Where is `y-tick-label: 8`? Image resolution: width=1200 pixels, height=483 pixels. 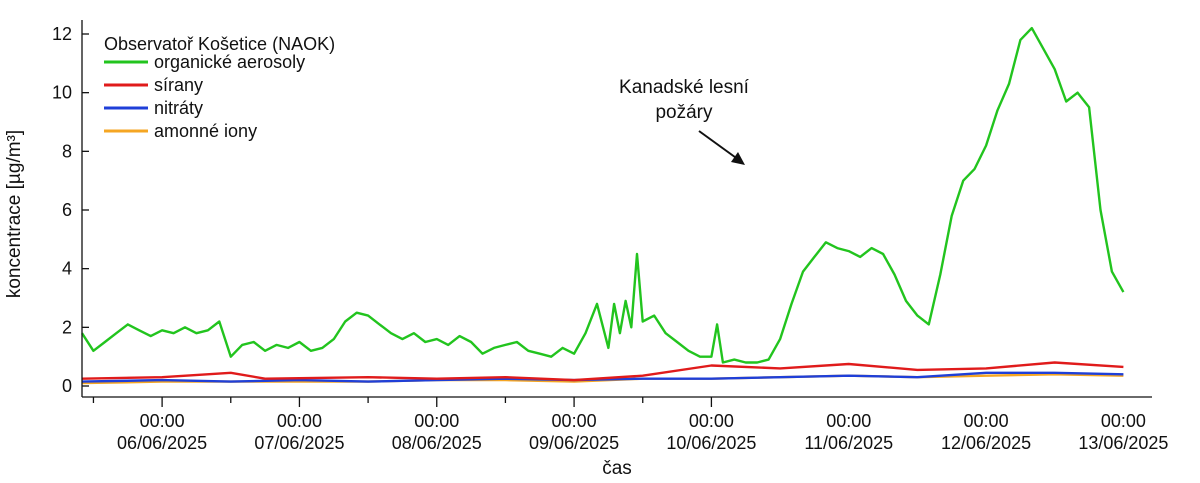
y-tick-label: 8 is located at coordinates (67, 151).